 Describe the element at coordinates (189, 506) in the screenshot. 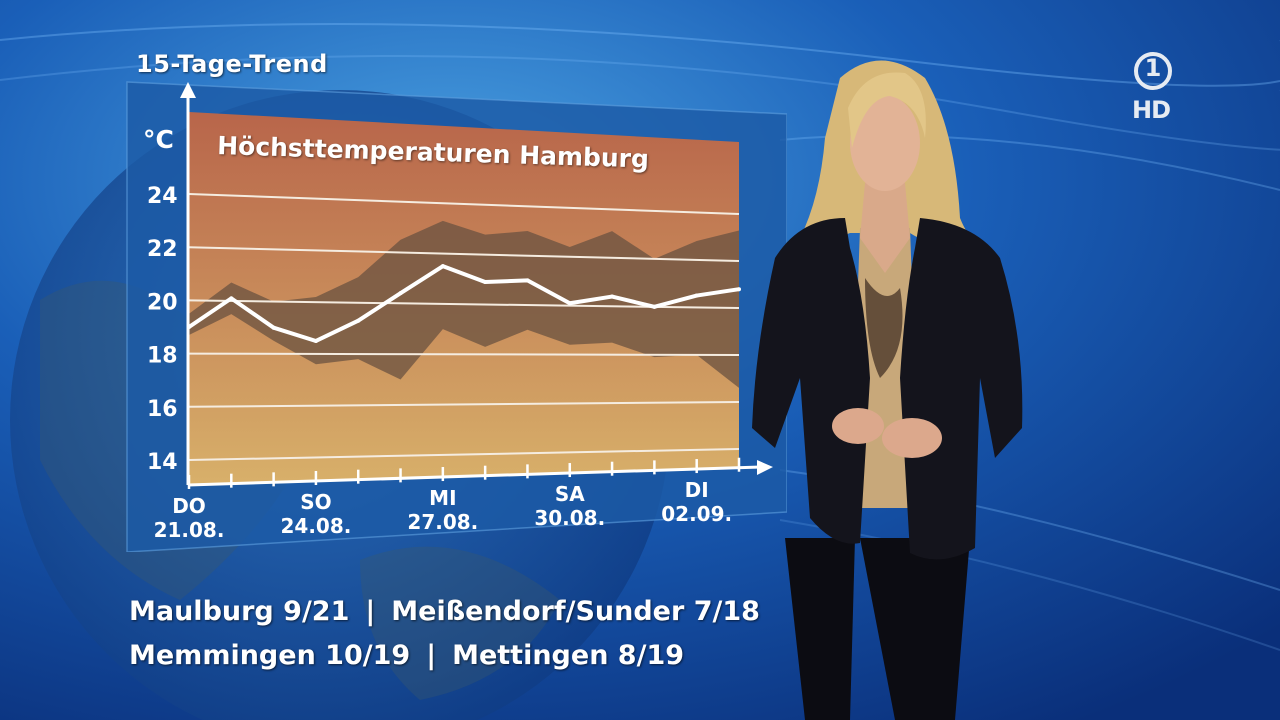

I see `x-tick-weekday: DO` at that location.